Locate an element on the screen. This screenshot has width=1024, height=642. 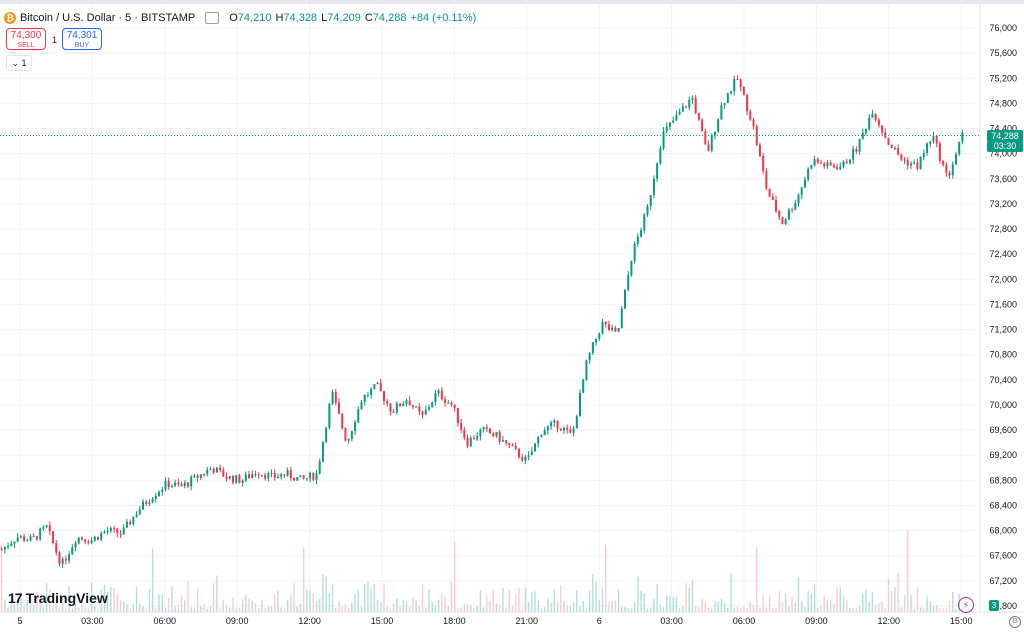
lightning-icon: ⚡ is located at coordinates (966, 605).